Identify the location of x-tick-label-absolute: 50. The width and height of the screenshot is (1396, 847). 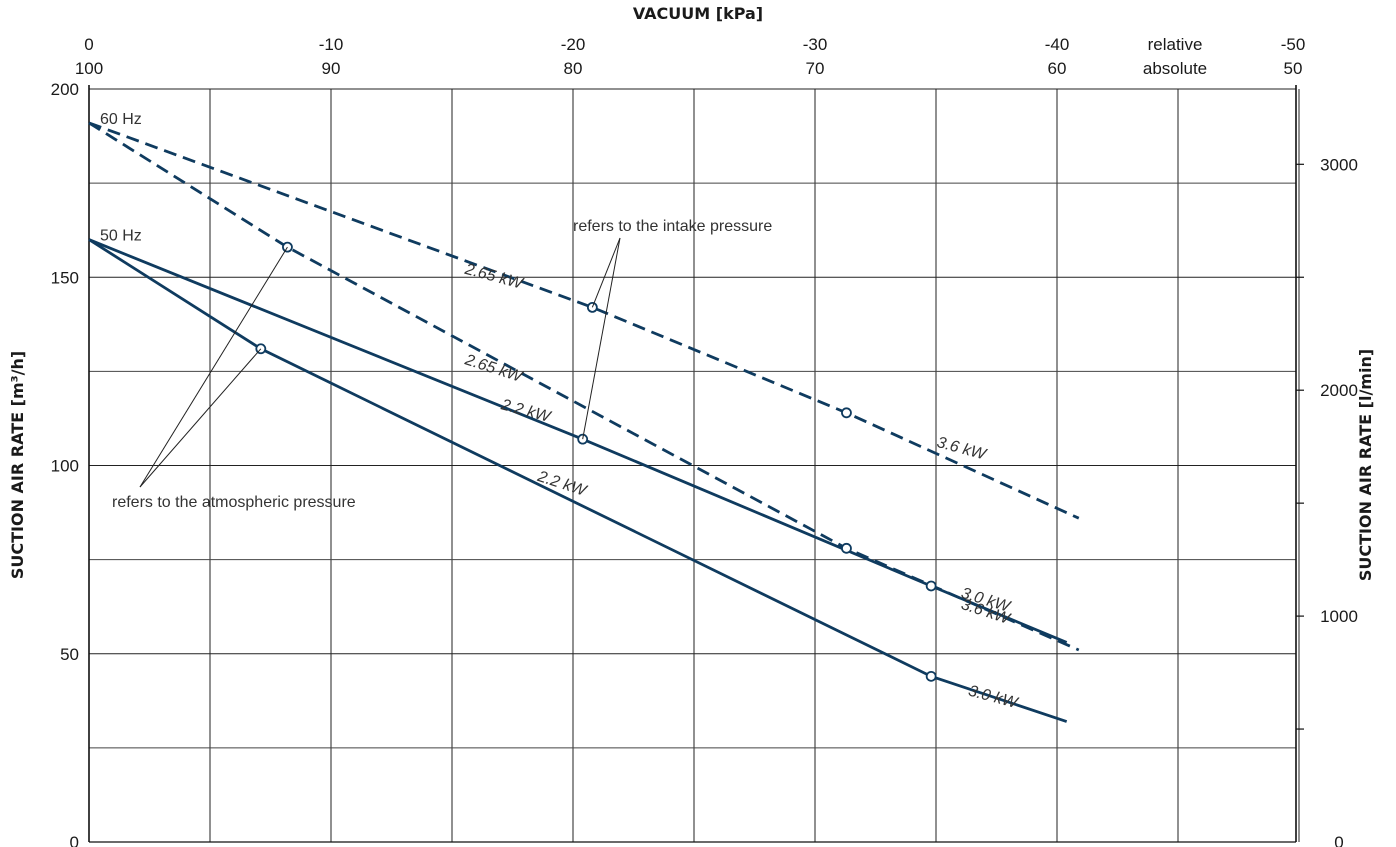
(1293, 68).